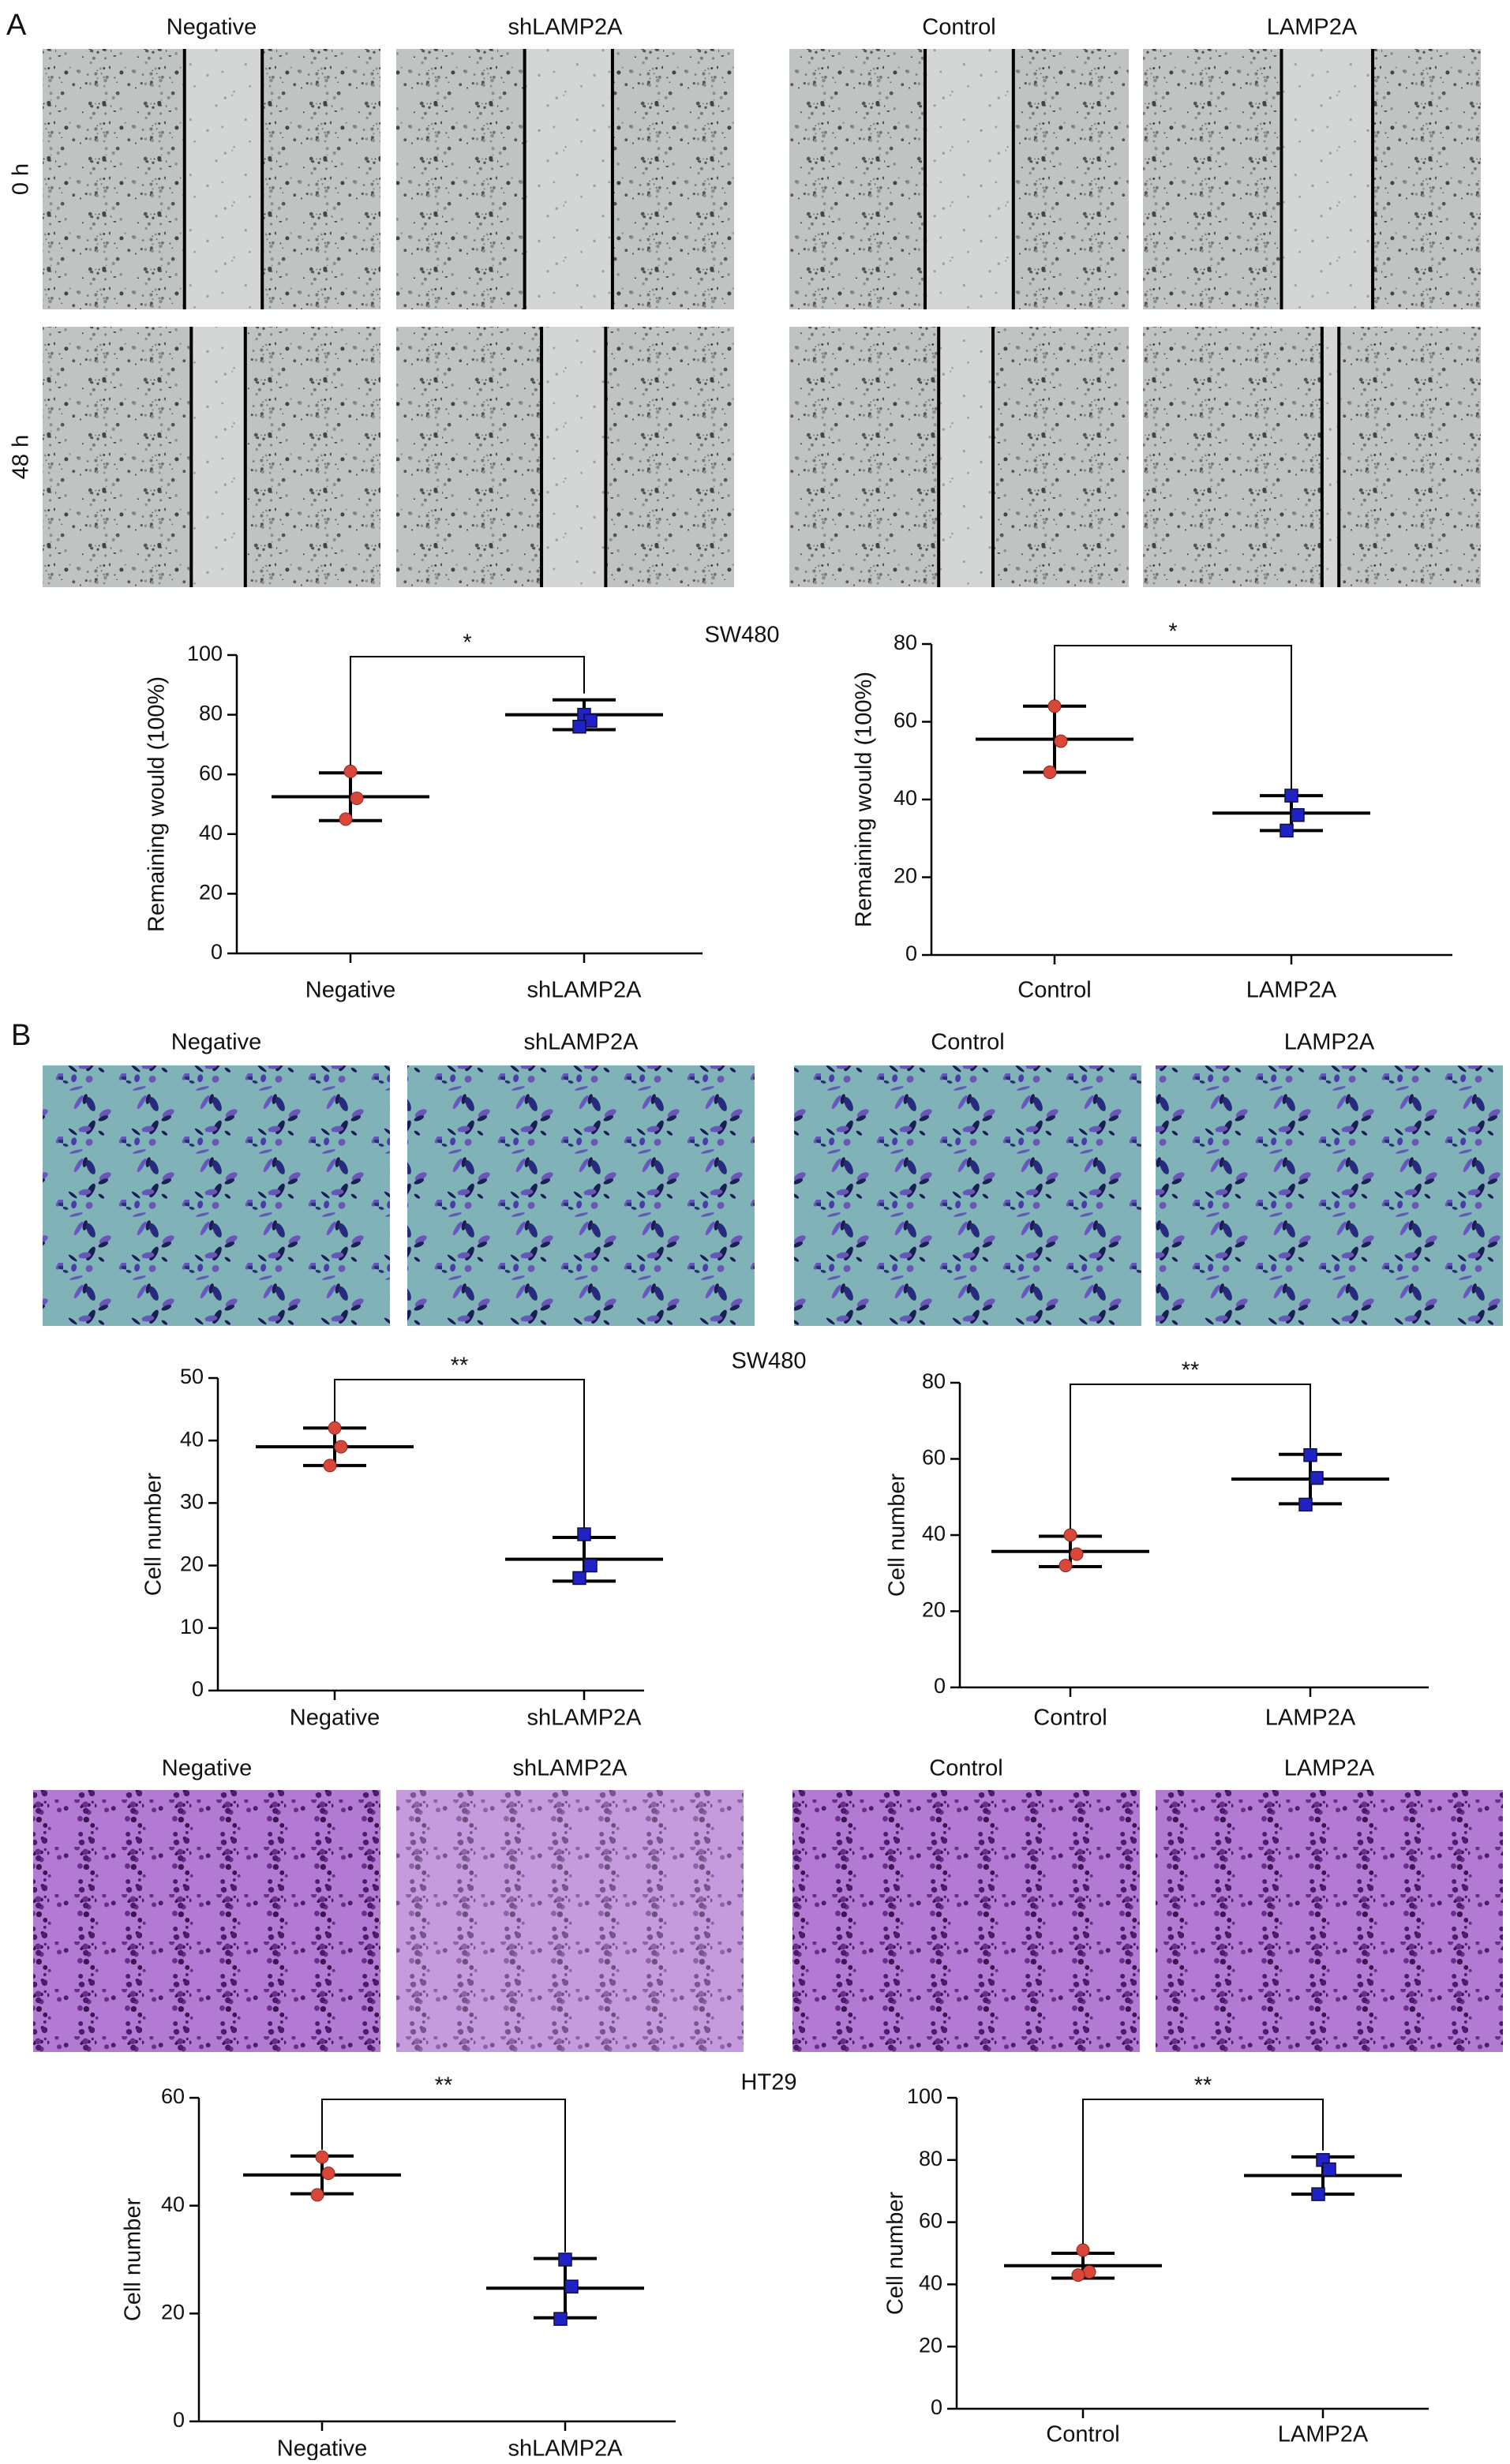  What do you see at coordinates (21, 1035) in the screenshot?
I see `panel-label: B` at bounding box center [21, 1035].